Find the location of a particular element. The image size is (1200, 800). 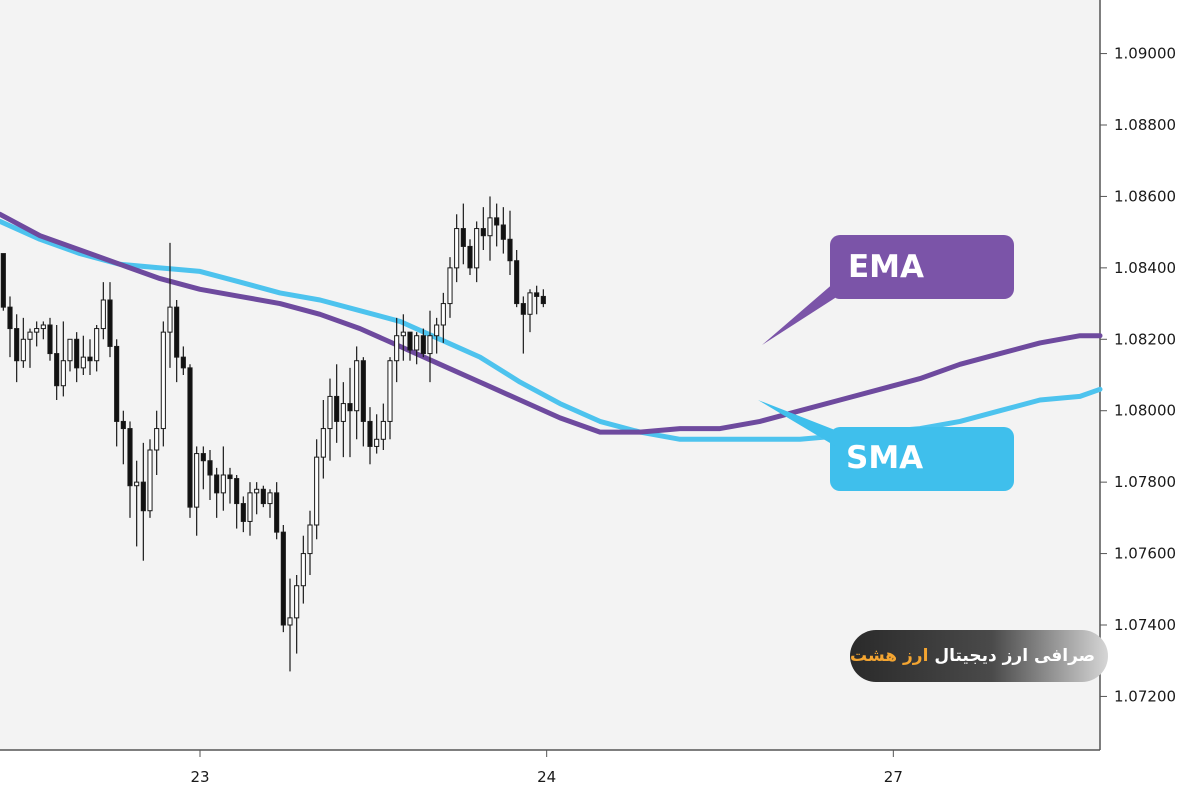

watermark-badge: صرافی ارز دیجیتال ارز هشت is located at coordinates (979, 656).